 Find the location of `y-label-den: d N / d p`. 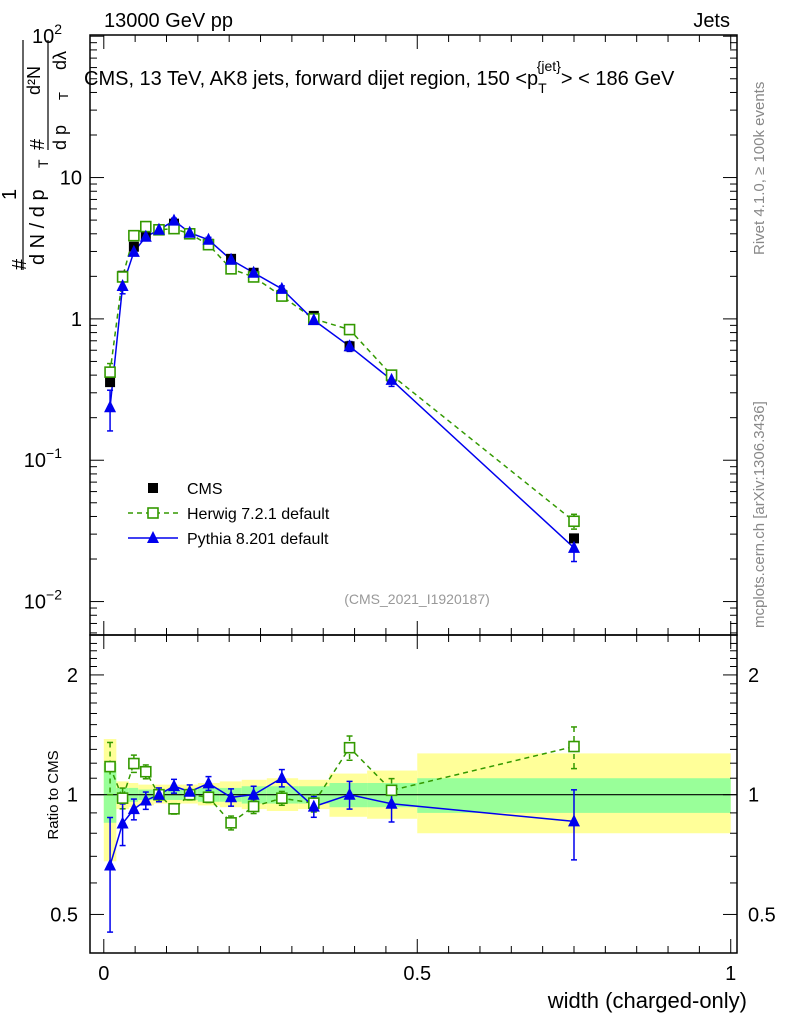

y-label-den: d N / d p is located at coordinates (38, 227).